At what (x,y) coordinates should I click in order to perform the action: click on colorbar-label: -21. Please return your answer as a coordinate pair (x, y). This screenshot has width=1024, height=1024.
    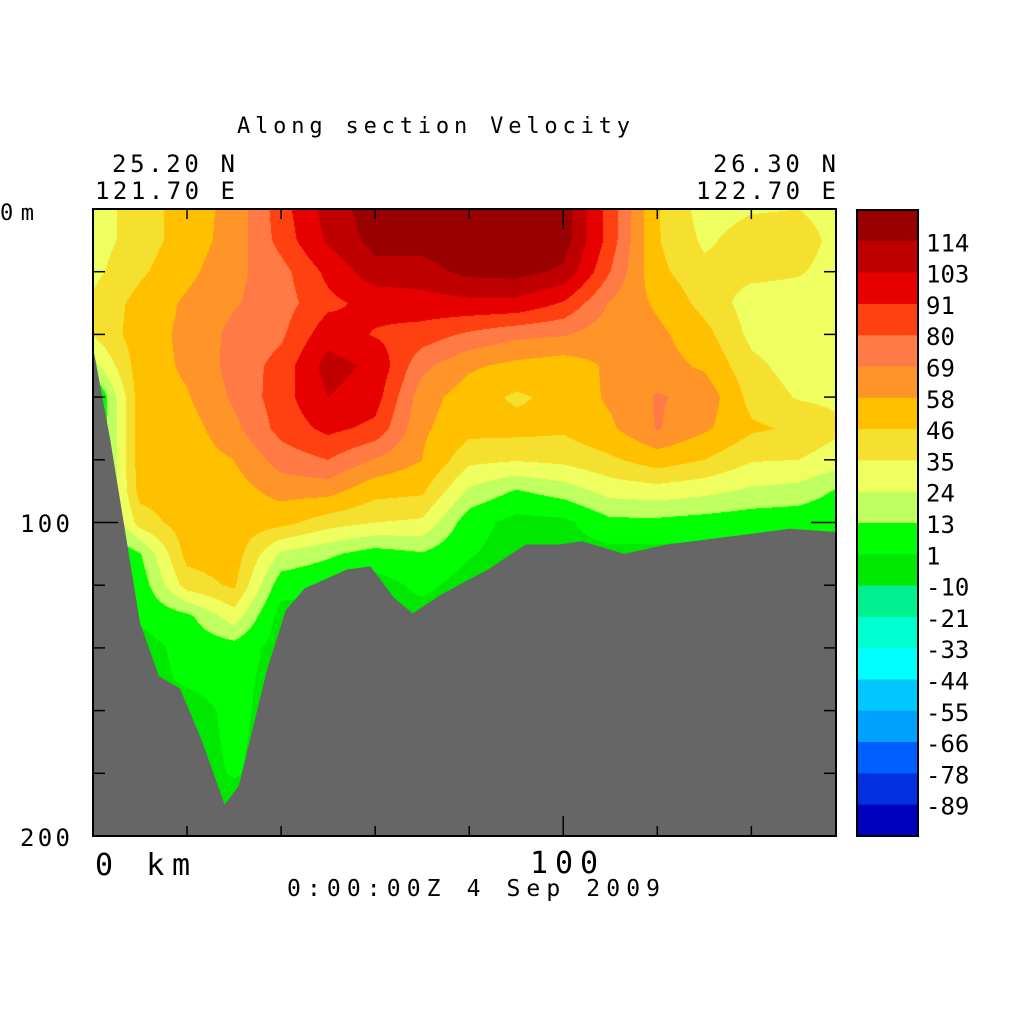
    Looking at the image, I should click on (947, 619).